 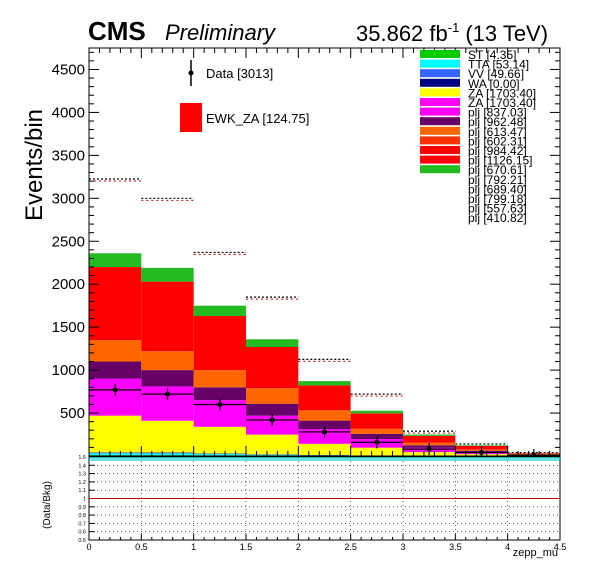 I want to click on cms-label: CMS, so click(x=117, y=31).